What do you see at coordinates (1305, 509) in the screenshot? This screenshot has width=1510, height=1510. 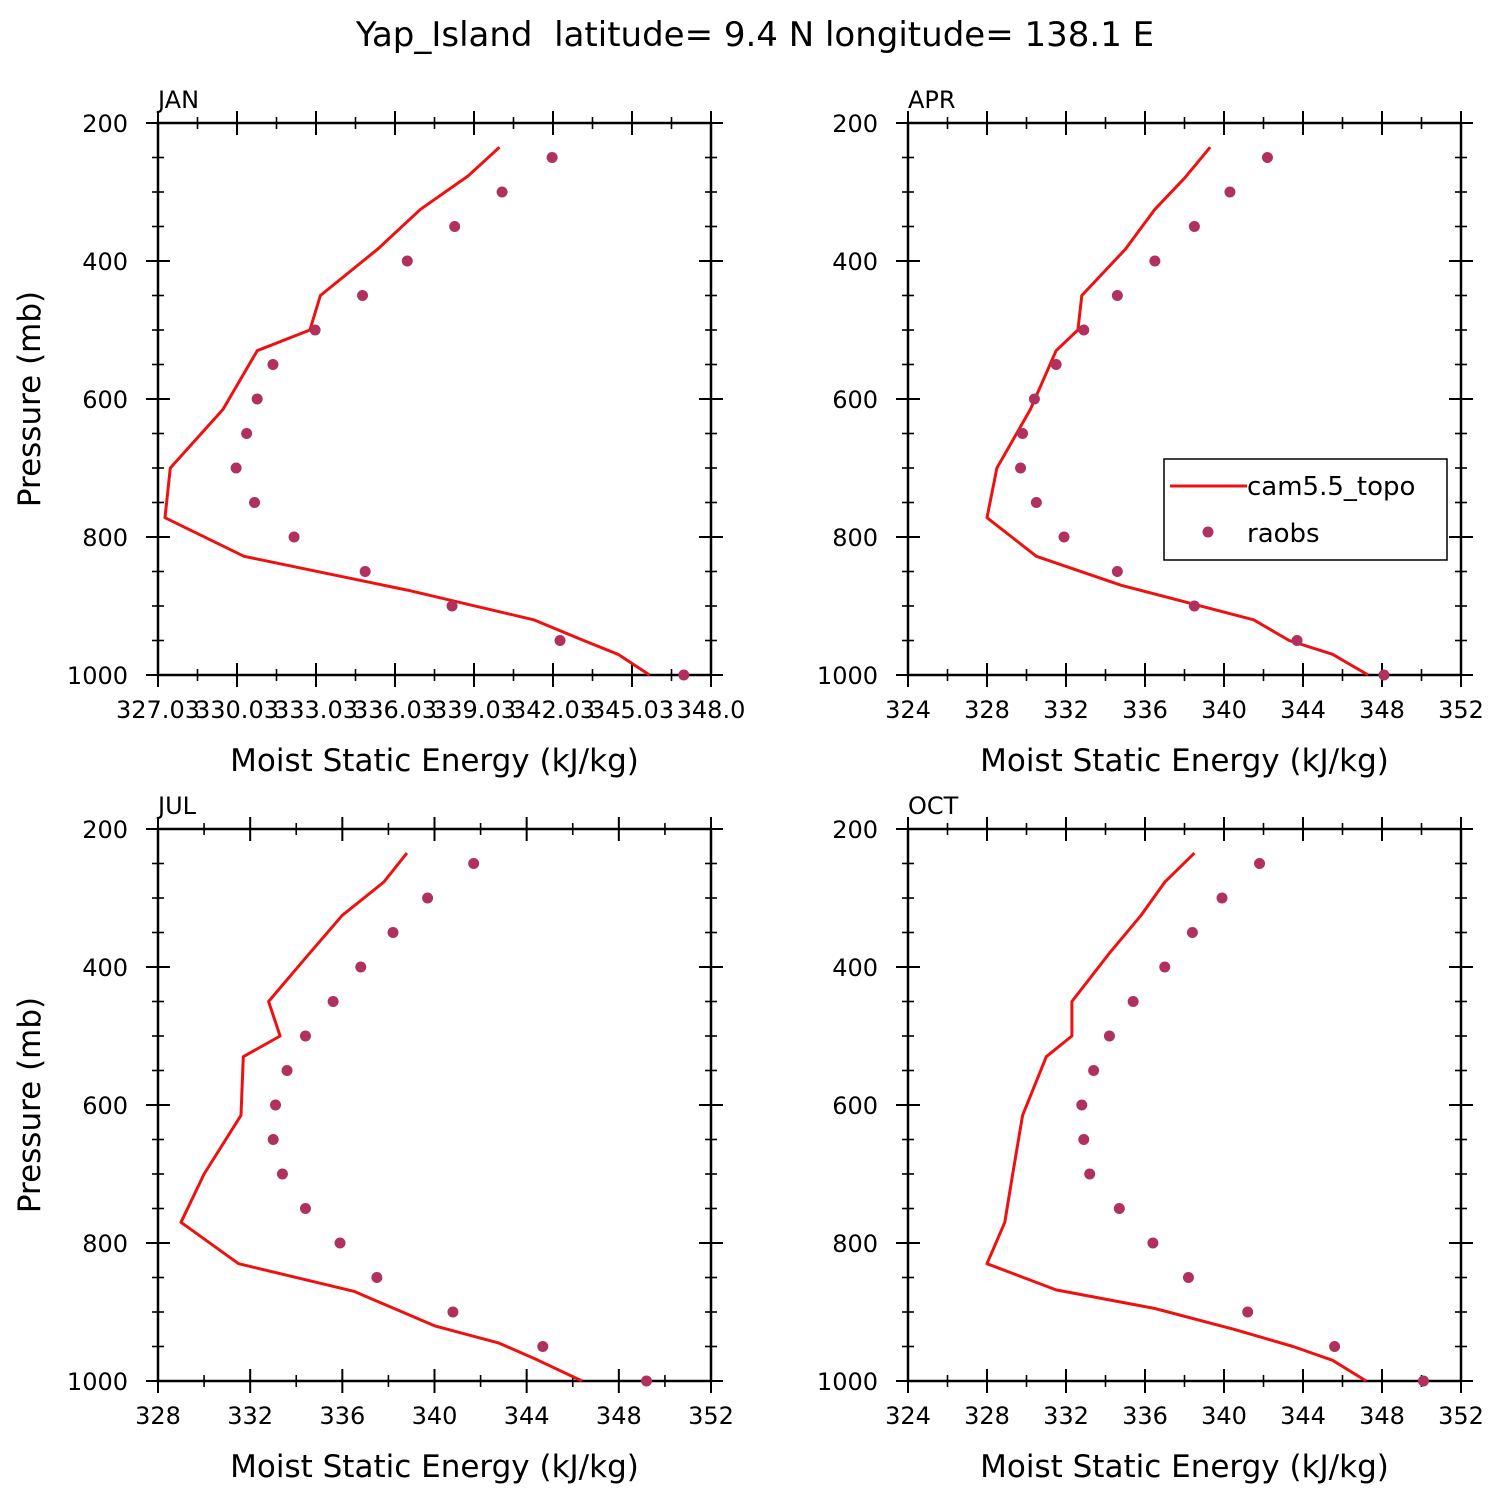 I see `legend-box` at bounding box center [1305, 509].